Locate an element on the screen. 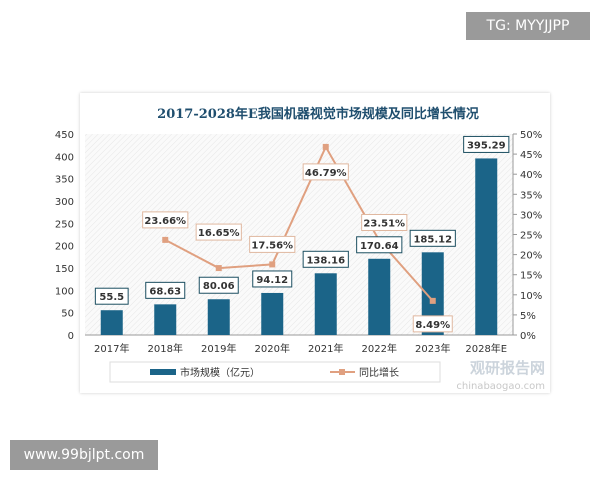 This screenshot has width=600, height=480. left-tick-label: 250 is located at coordinates (64, 224).